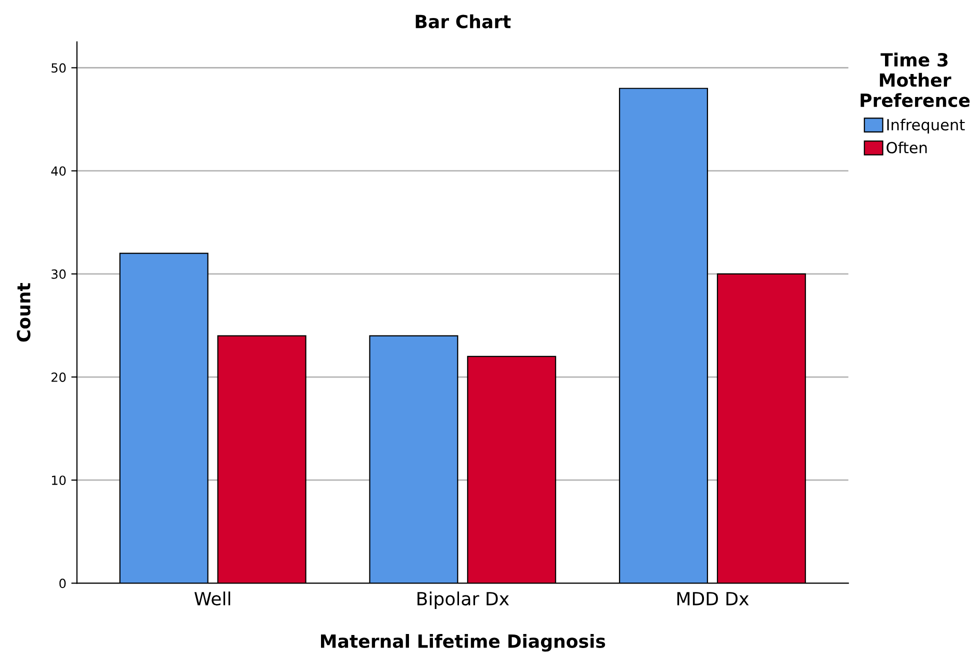 The width and height of the screenshot is (974, 656). What do you see at coordinates (58, 171) in the screenshot?
I see `y-tick-label: 40` at bounding box center [58, 171].